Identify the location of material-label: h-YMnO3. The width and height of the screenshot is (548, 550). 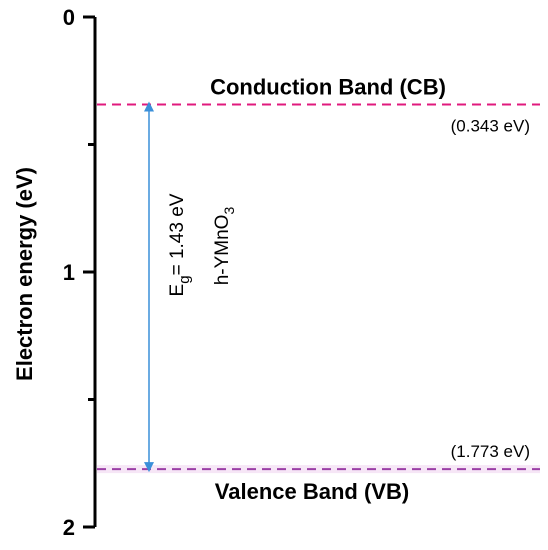
(224, 246).